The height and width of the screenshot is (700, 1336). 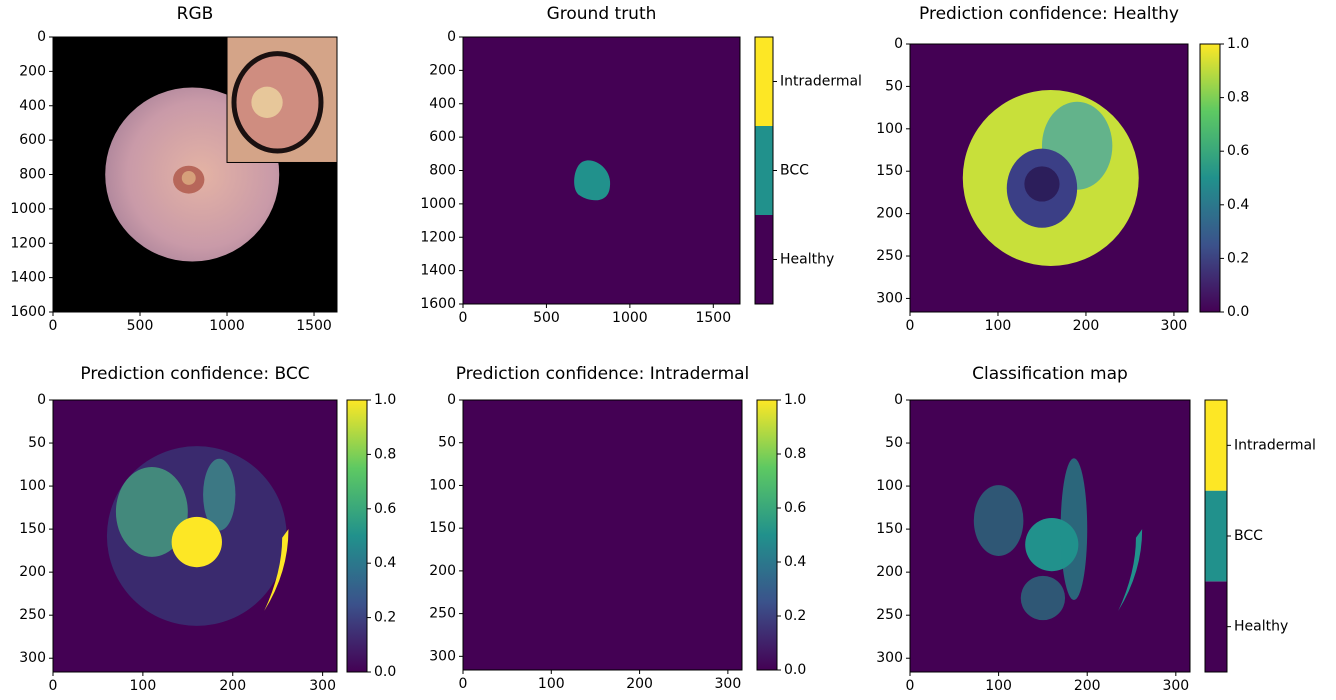 What do you see at coordinates (267, 102) in the screenshot?
I see `inset-lesion` at bounding box center [267, 102].